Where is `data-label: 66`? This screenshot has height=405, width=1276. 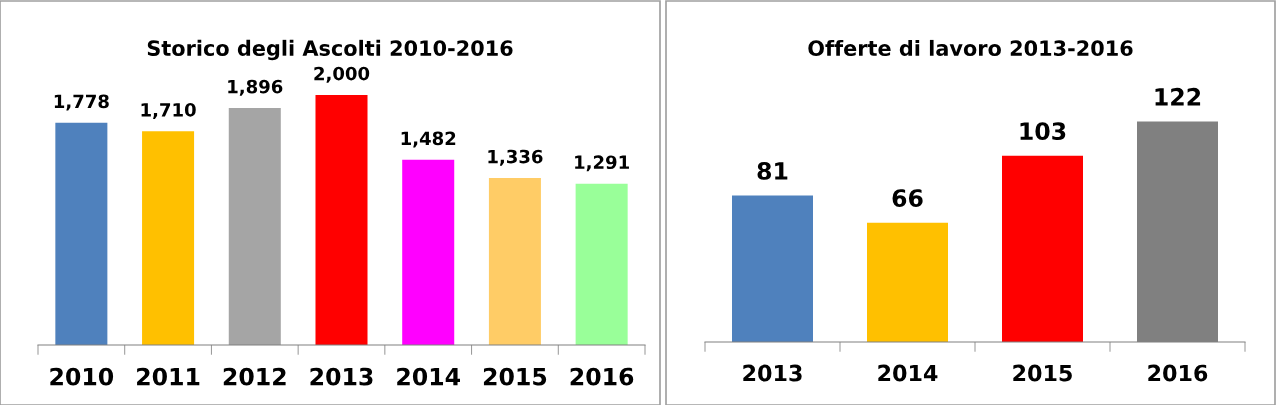 data-label: 66 is located at coordinates (907, 198).